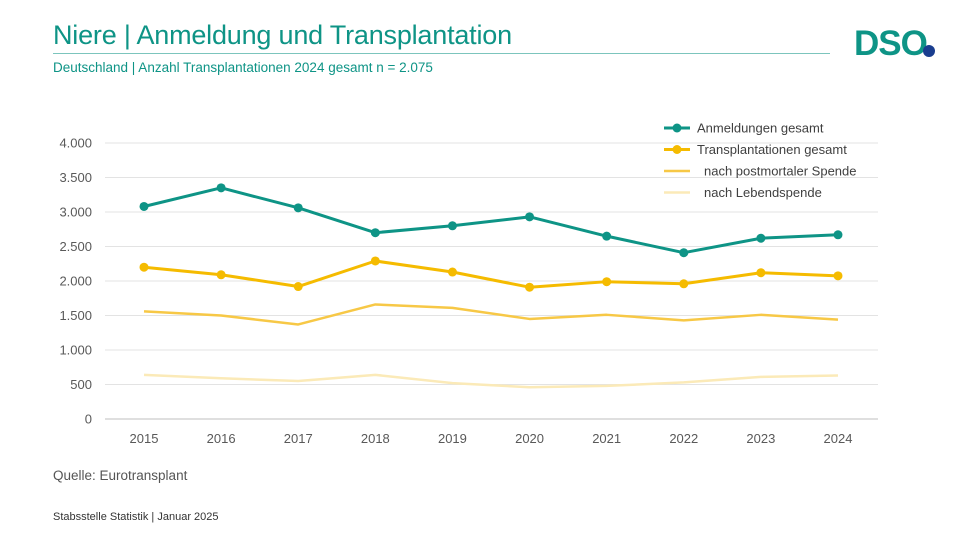  Describe the element at coordinates (298, 438) in the screenshot. I see `x-tick-label: 2017` at that location.